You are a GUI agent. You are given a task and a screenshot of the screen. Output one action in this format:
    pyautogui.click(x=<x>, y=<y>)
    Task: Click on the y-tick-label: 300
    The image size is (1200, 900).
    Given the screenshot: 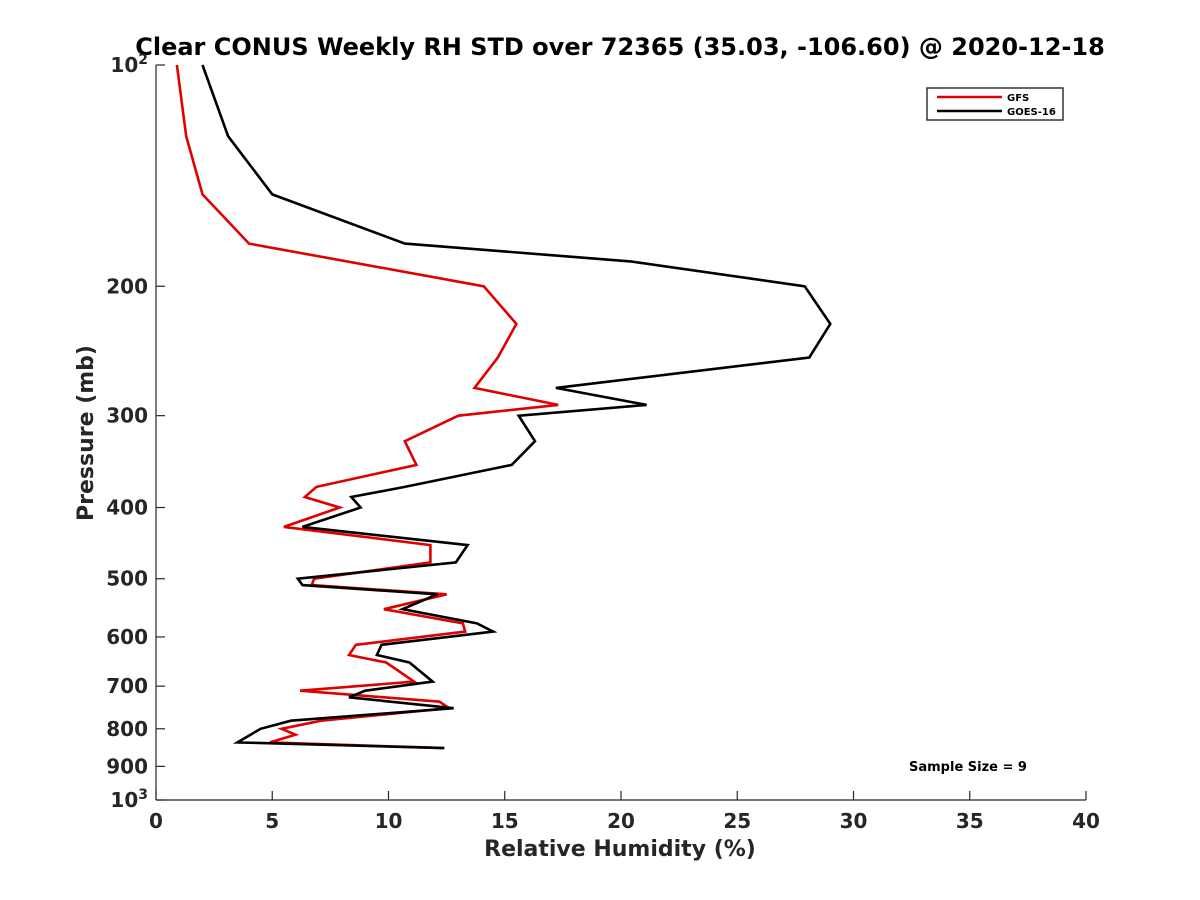 What is the action you would take?
    pyautogui.click(x=127, y=416)
    